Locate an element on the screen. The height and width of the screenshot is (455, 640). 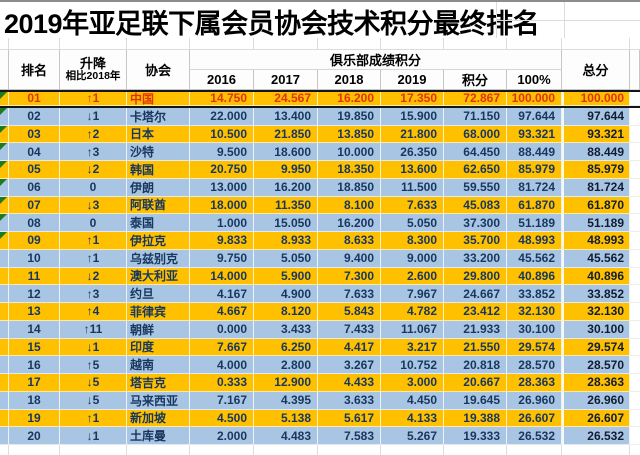
rank-cell: 17 is located at coordinates (34, 383).